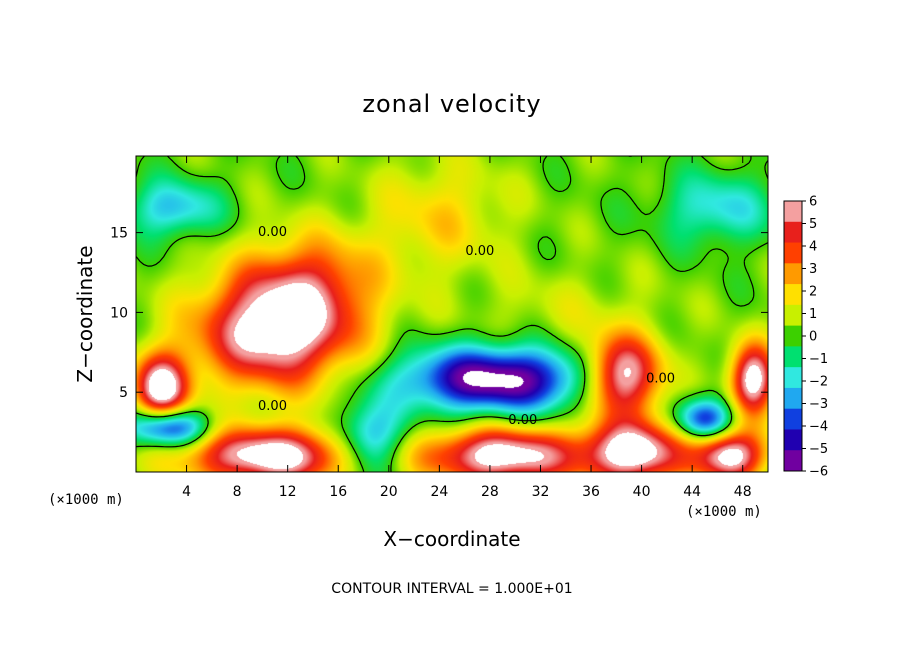 The height and width of the screenshot is (654, 904). What do you see at coordinates (818, 359) in the screenshot?
I see `colorbar-tick-label: −1` at bounding box center [818, 359].